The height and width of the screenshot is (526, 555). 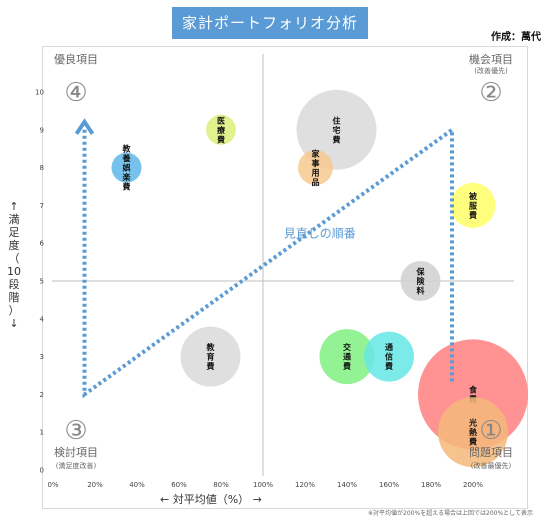 I want to click on y-axis-label-char: 足, so click(x=14, y=232).